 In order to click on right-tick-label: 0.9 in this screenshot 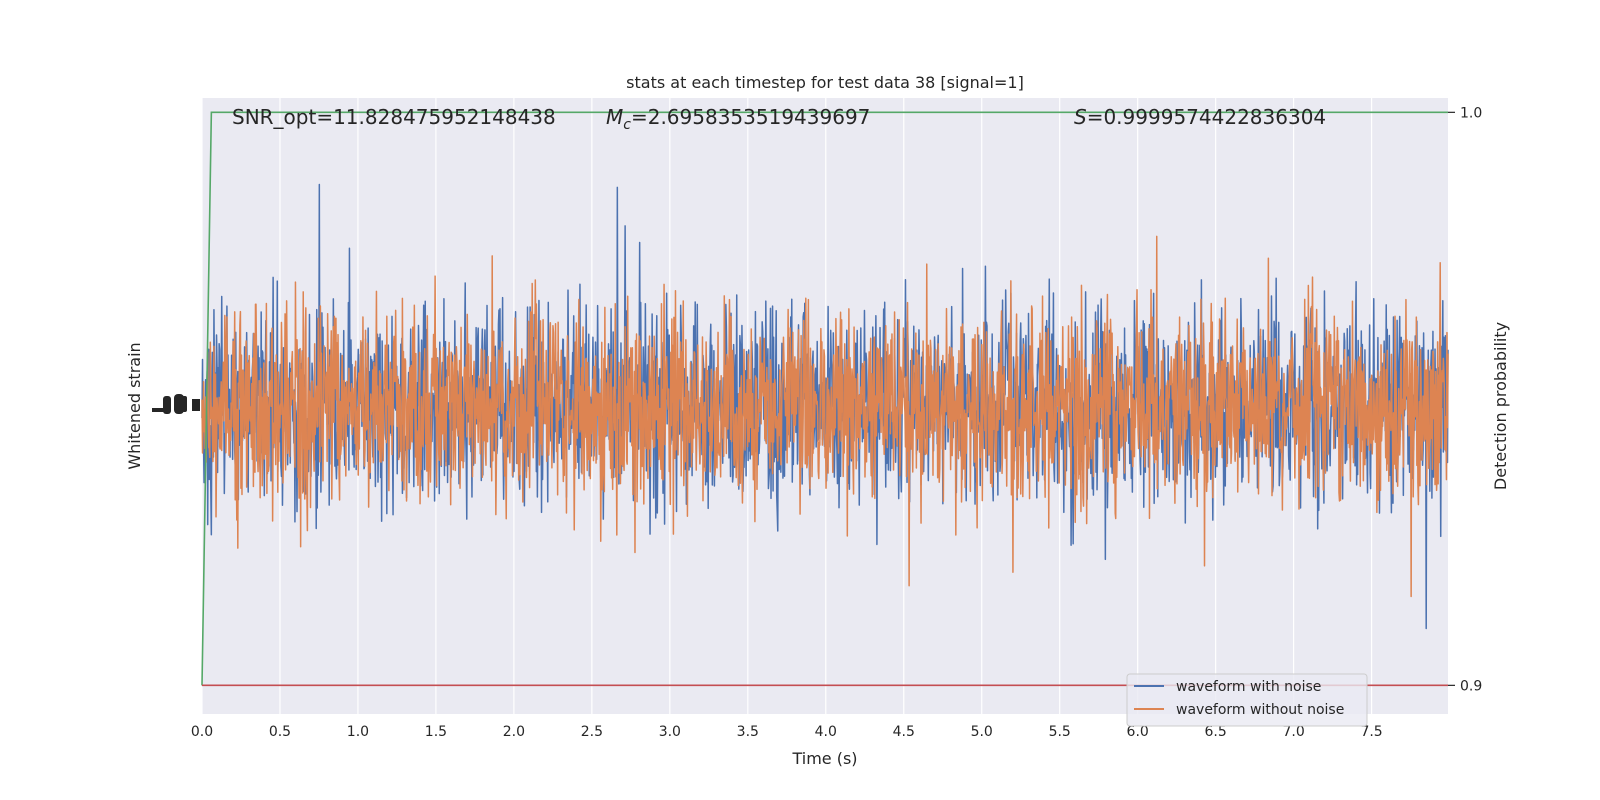, I will do `click(1471, 686)`.